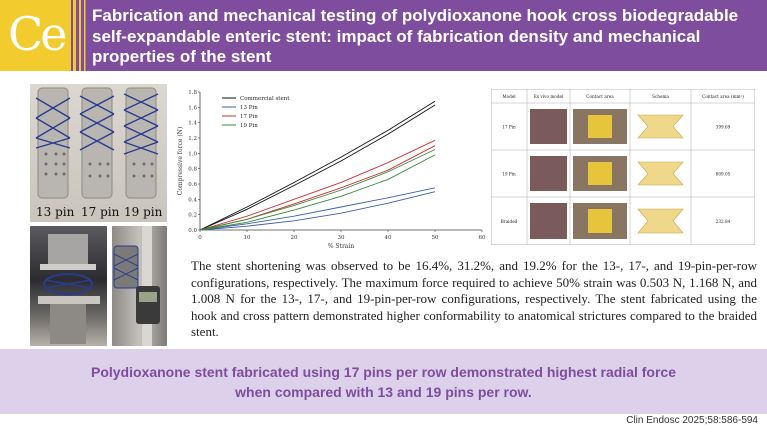 Image resolution: width=767 pixels, height=432 pixels. What do you see at coordinates (180, 161) in the screenshot?
I see `y-axis-label: Compressive force (N)` at bounding box center [180, 161].